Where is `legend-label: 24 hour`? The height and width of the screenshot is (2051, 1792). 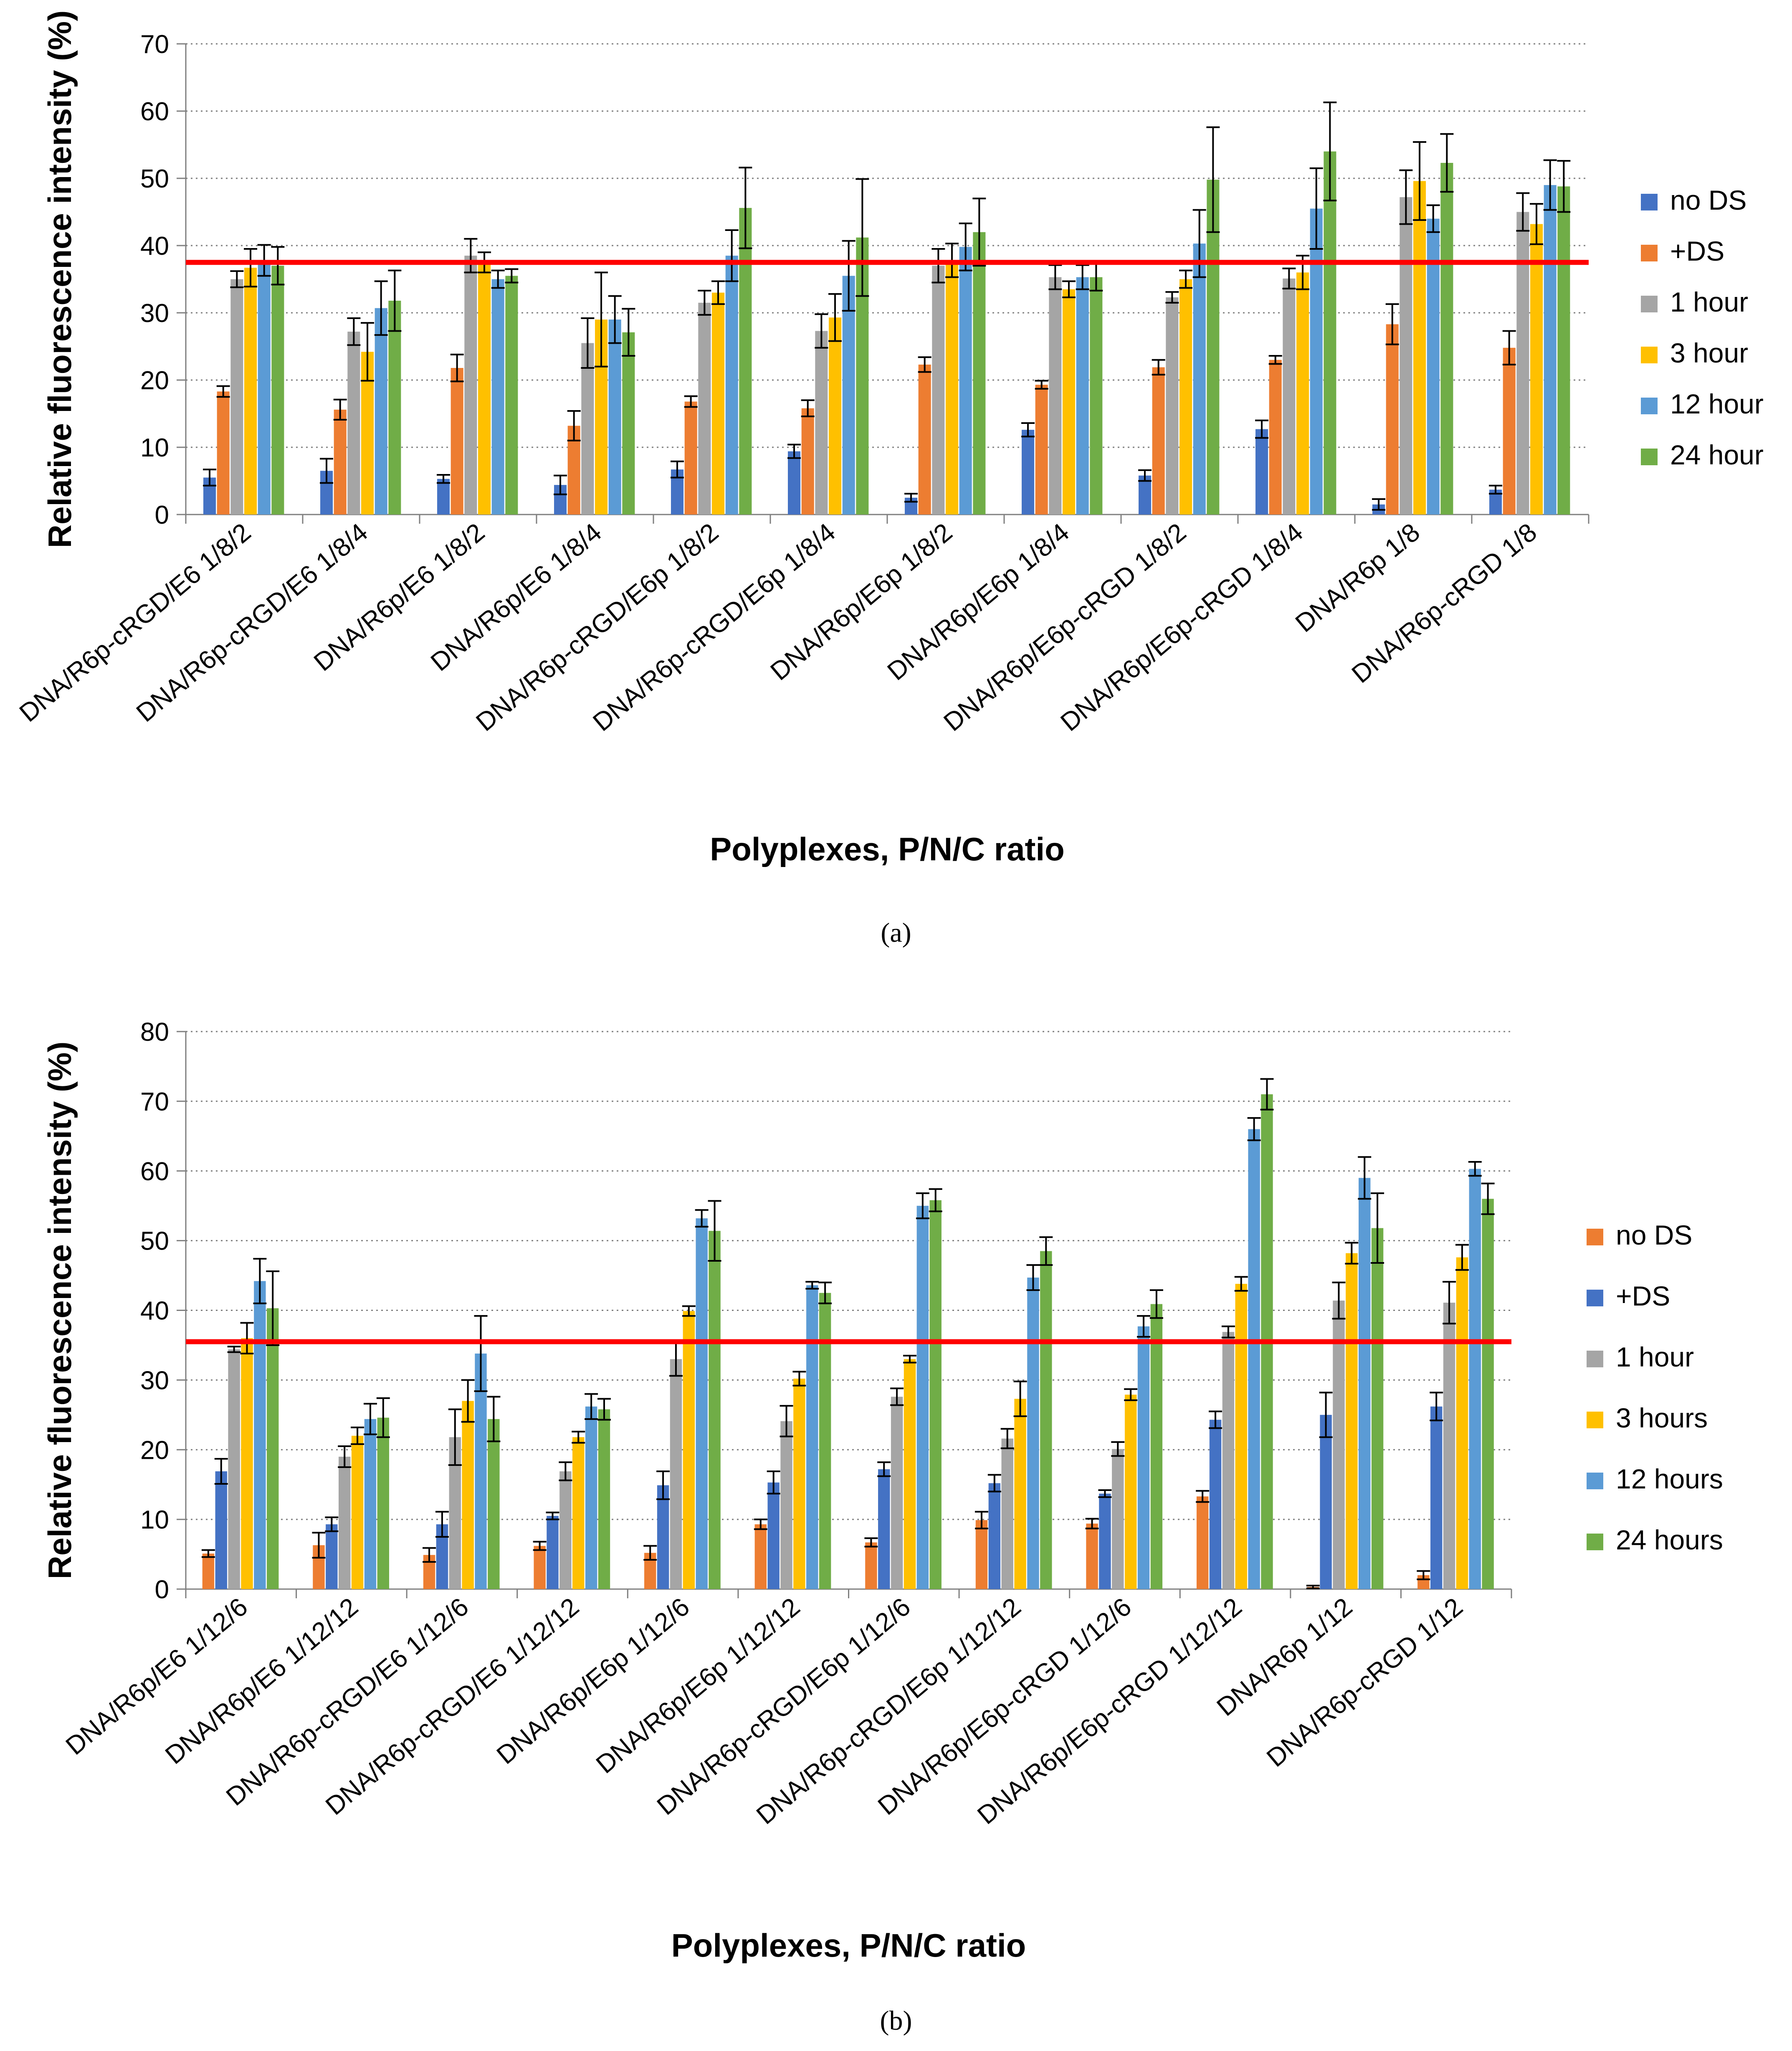
legend-label: 24 hour is located at coordinates (1717, 455).